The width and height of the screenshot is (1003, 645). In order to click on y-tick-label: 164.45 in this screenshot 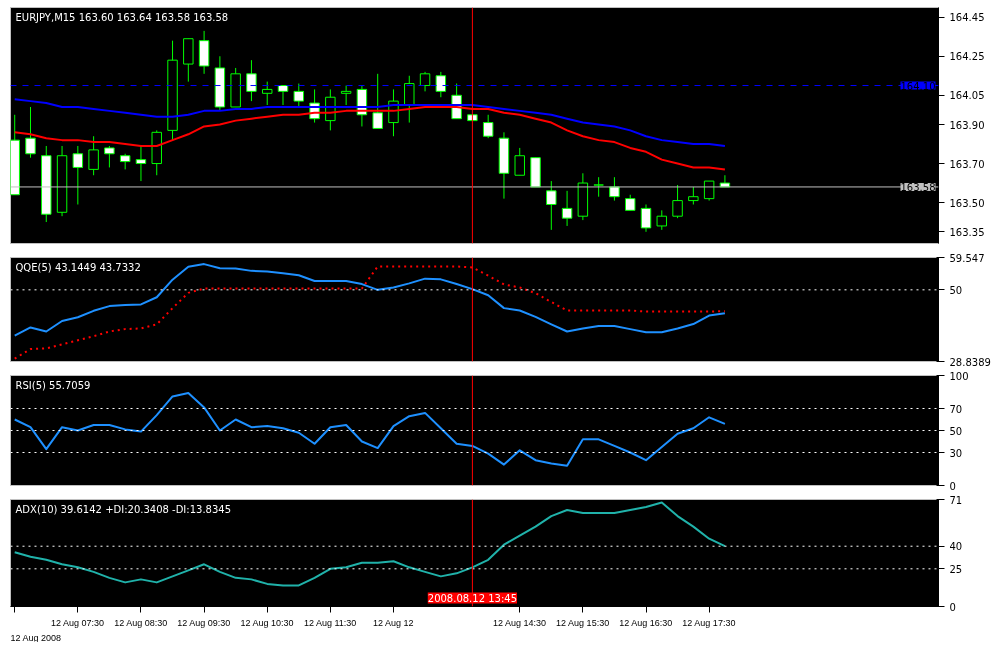, I will do `click(967, 18)`.